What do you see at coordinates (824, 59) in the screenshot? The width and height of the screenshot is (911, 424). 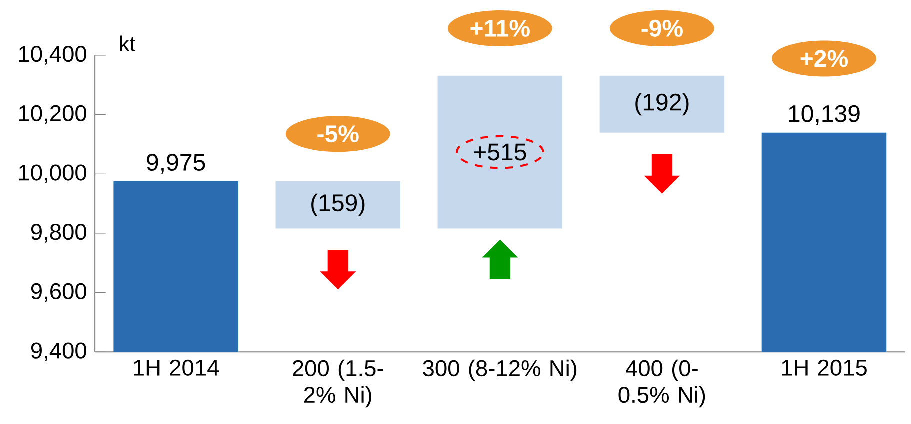 I see `annotation: +2%` at bounding box center [824, 59].